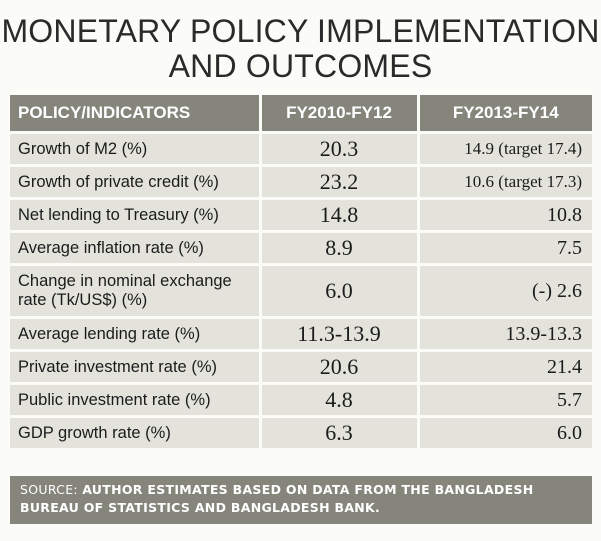 The width and height of the screenshot is (601, 541). I want to click on fy2010-12-value: 20.6, so click(340, 366).